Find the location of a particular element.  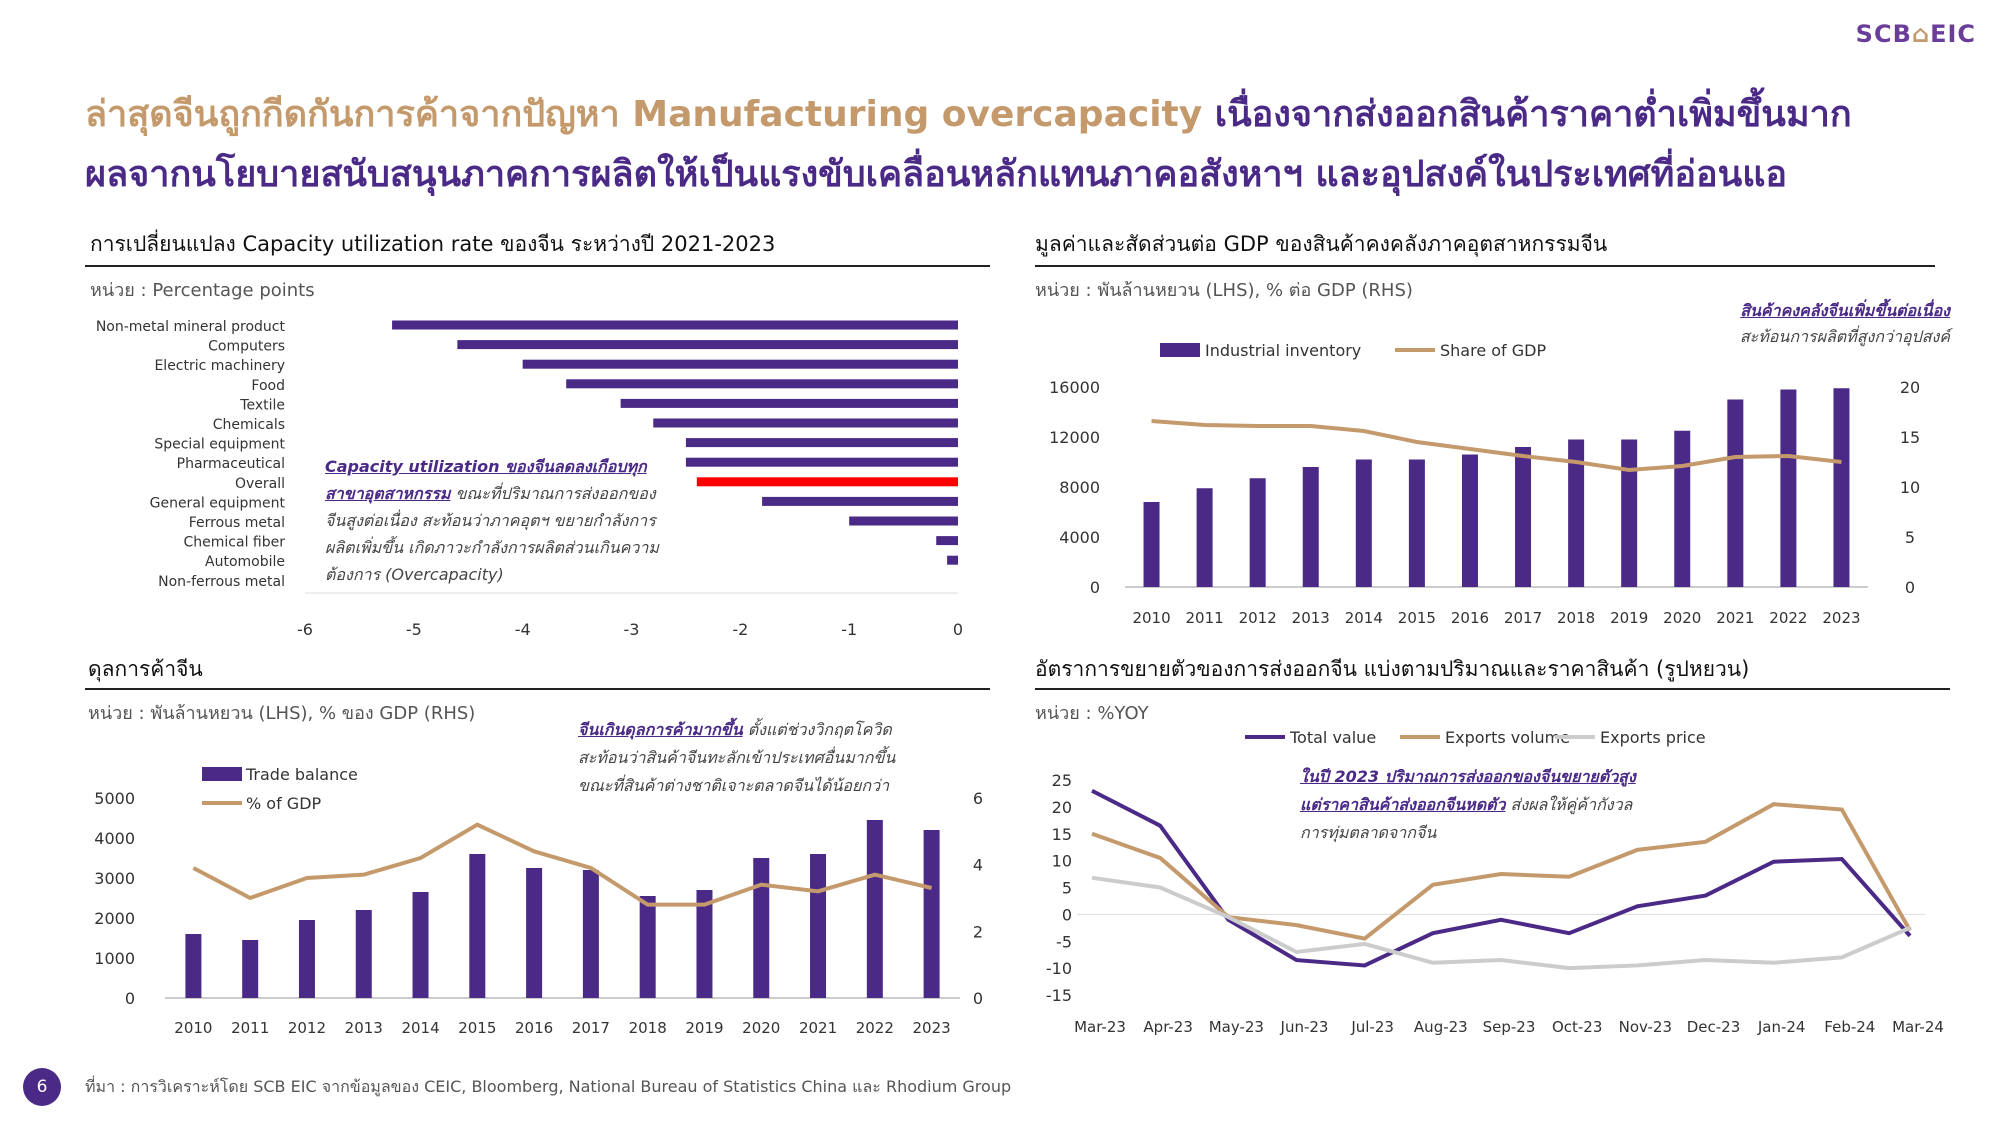

y-left-tick: 2000 is located at coordinates (114, 918).